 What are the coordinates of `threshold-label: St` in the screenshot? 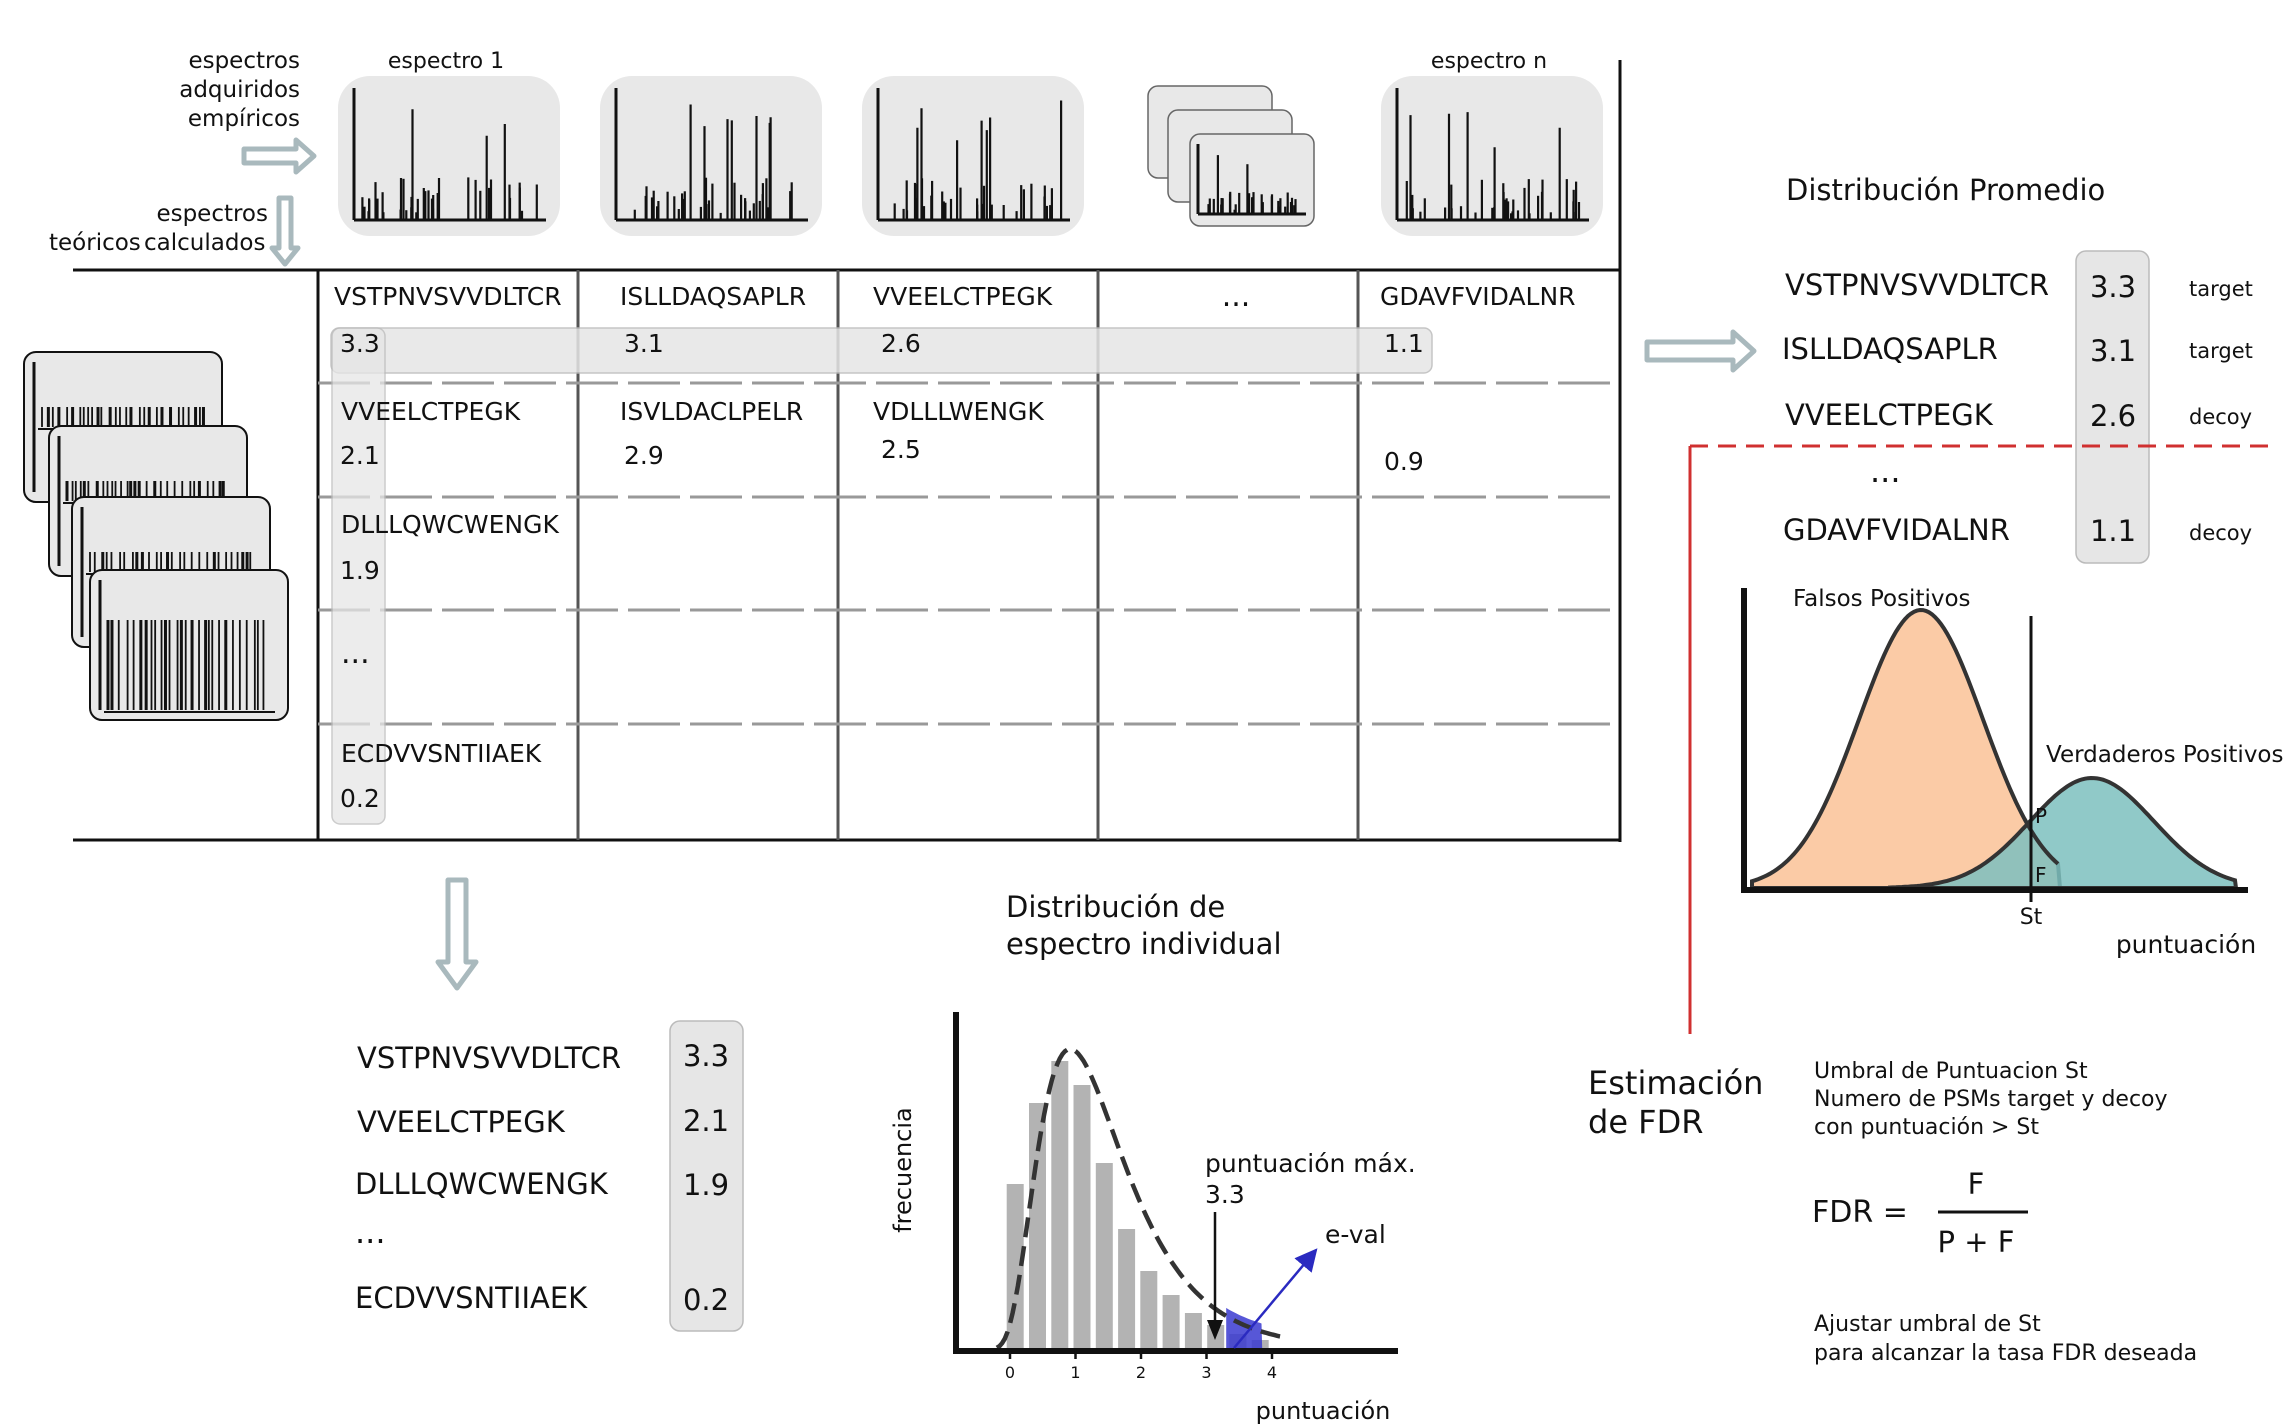 It's located at (2031, 917).